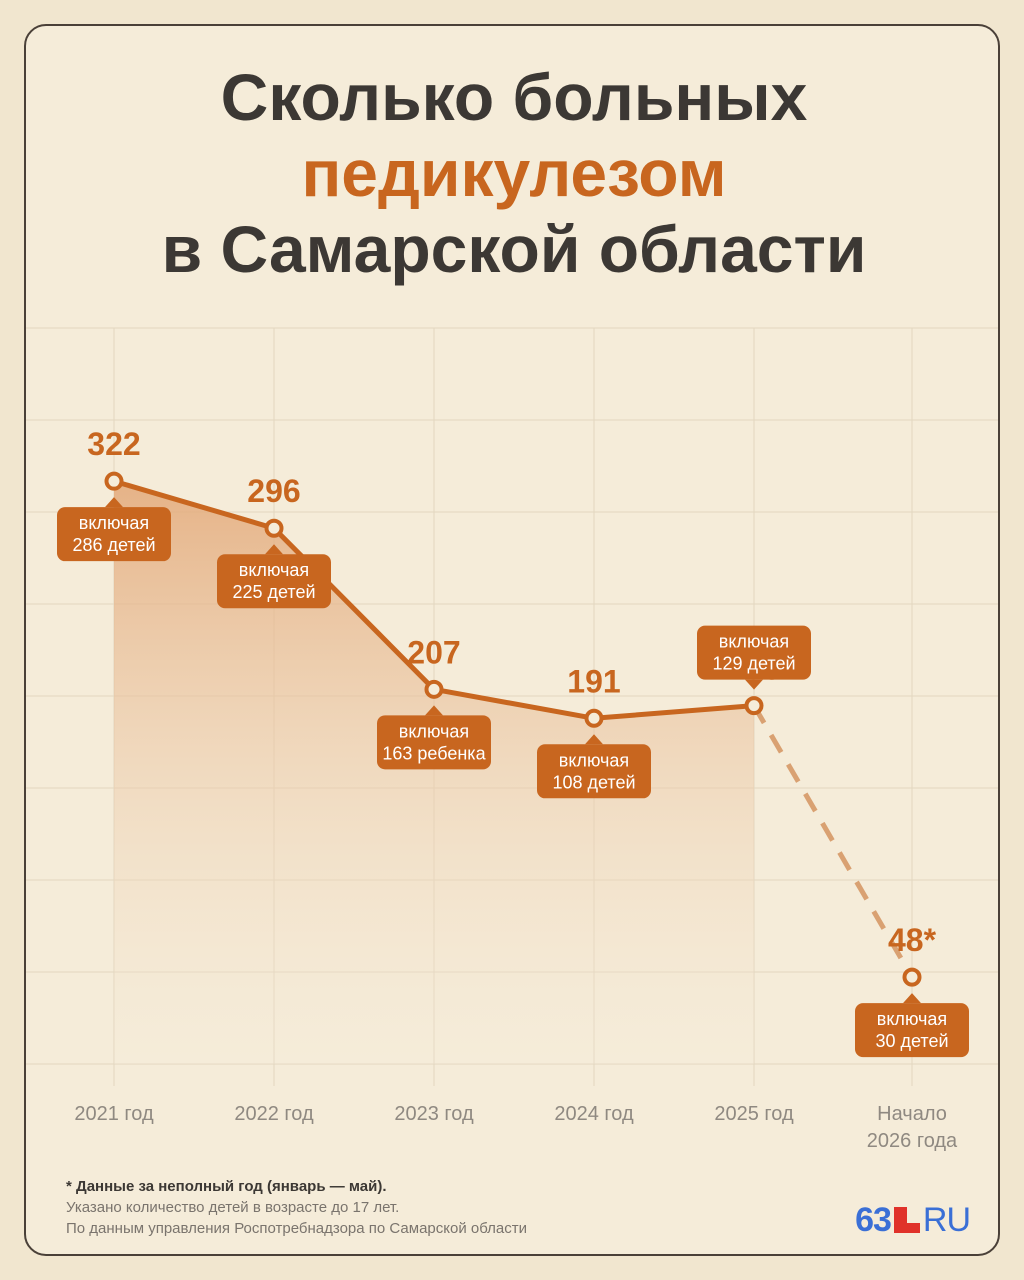 The image size is (1024, 1280). What do you see at coordinates (594, 1114) in the screenshot?
I see `x-tick-label: 2024 год` at bounding box center [594, 1114].